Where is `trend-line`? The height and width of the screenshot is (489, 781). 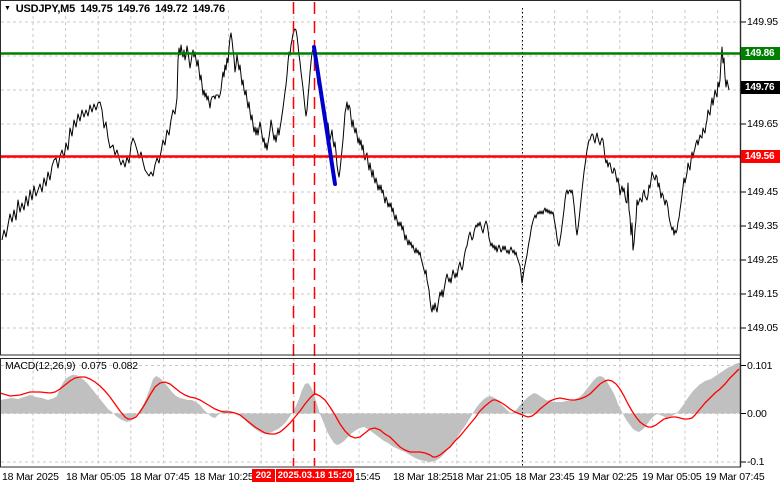
trend-line is located at coordinates (324, 115).